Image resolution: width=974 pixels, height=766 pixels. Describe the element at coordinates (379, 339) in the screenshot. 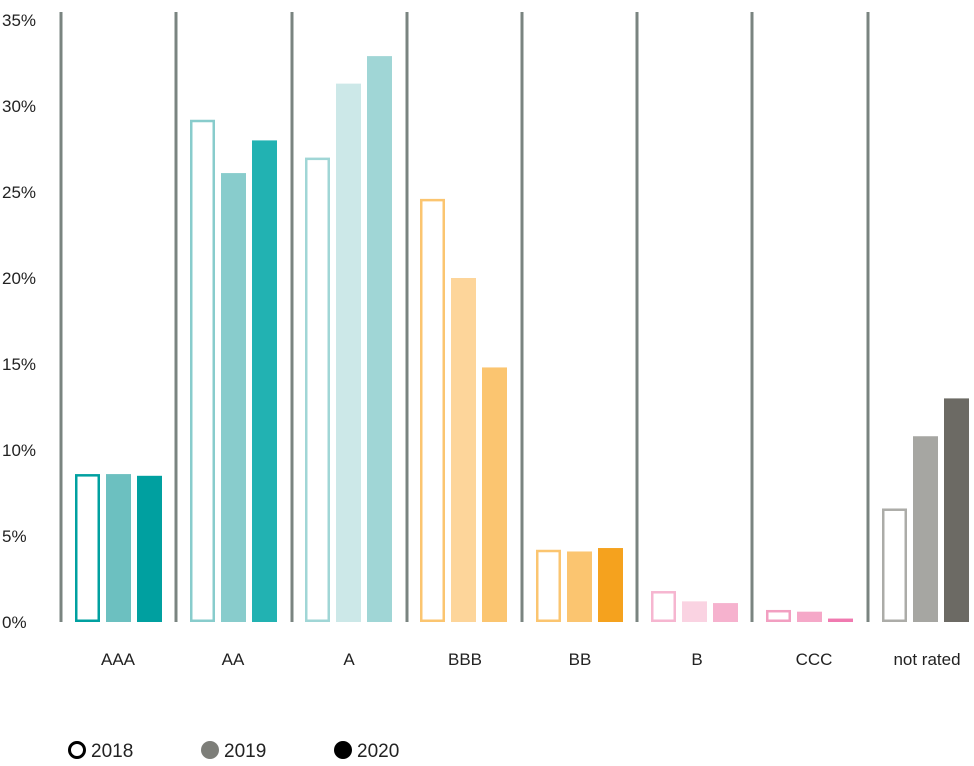

I see `bar-a-2020` at that location.